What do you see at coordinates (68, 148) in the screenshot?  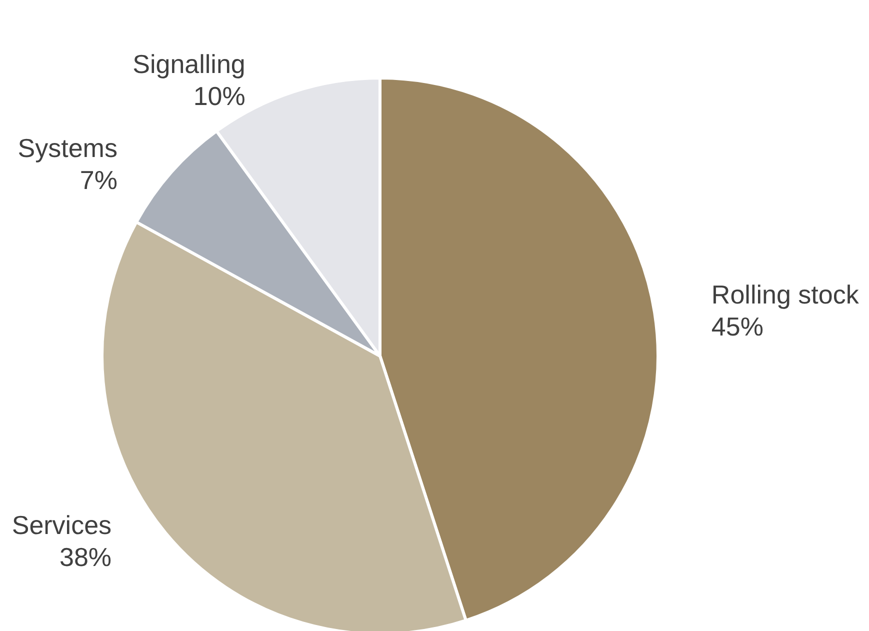 I see `slice-label: Systems` at bounding box center [68, 148].